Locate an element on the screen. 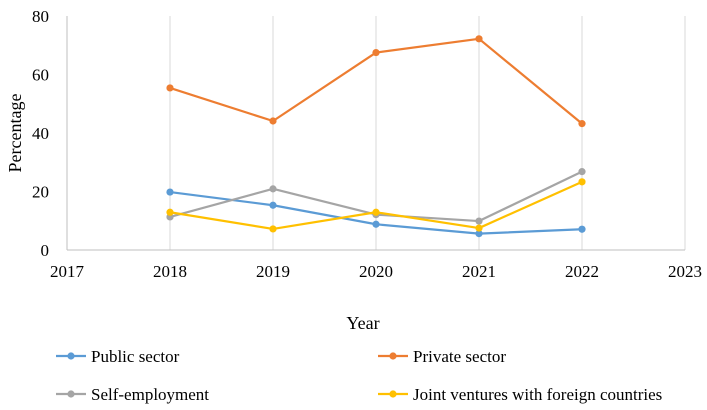 The image size is (707, 410). data-point-private-sector-2019 is located at coordinates (273, 121).